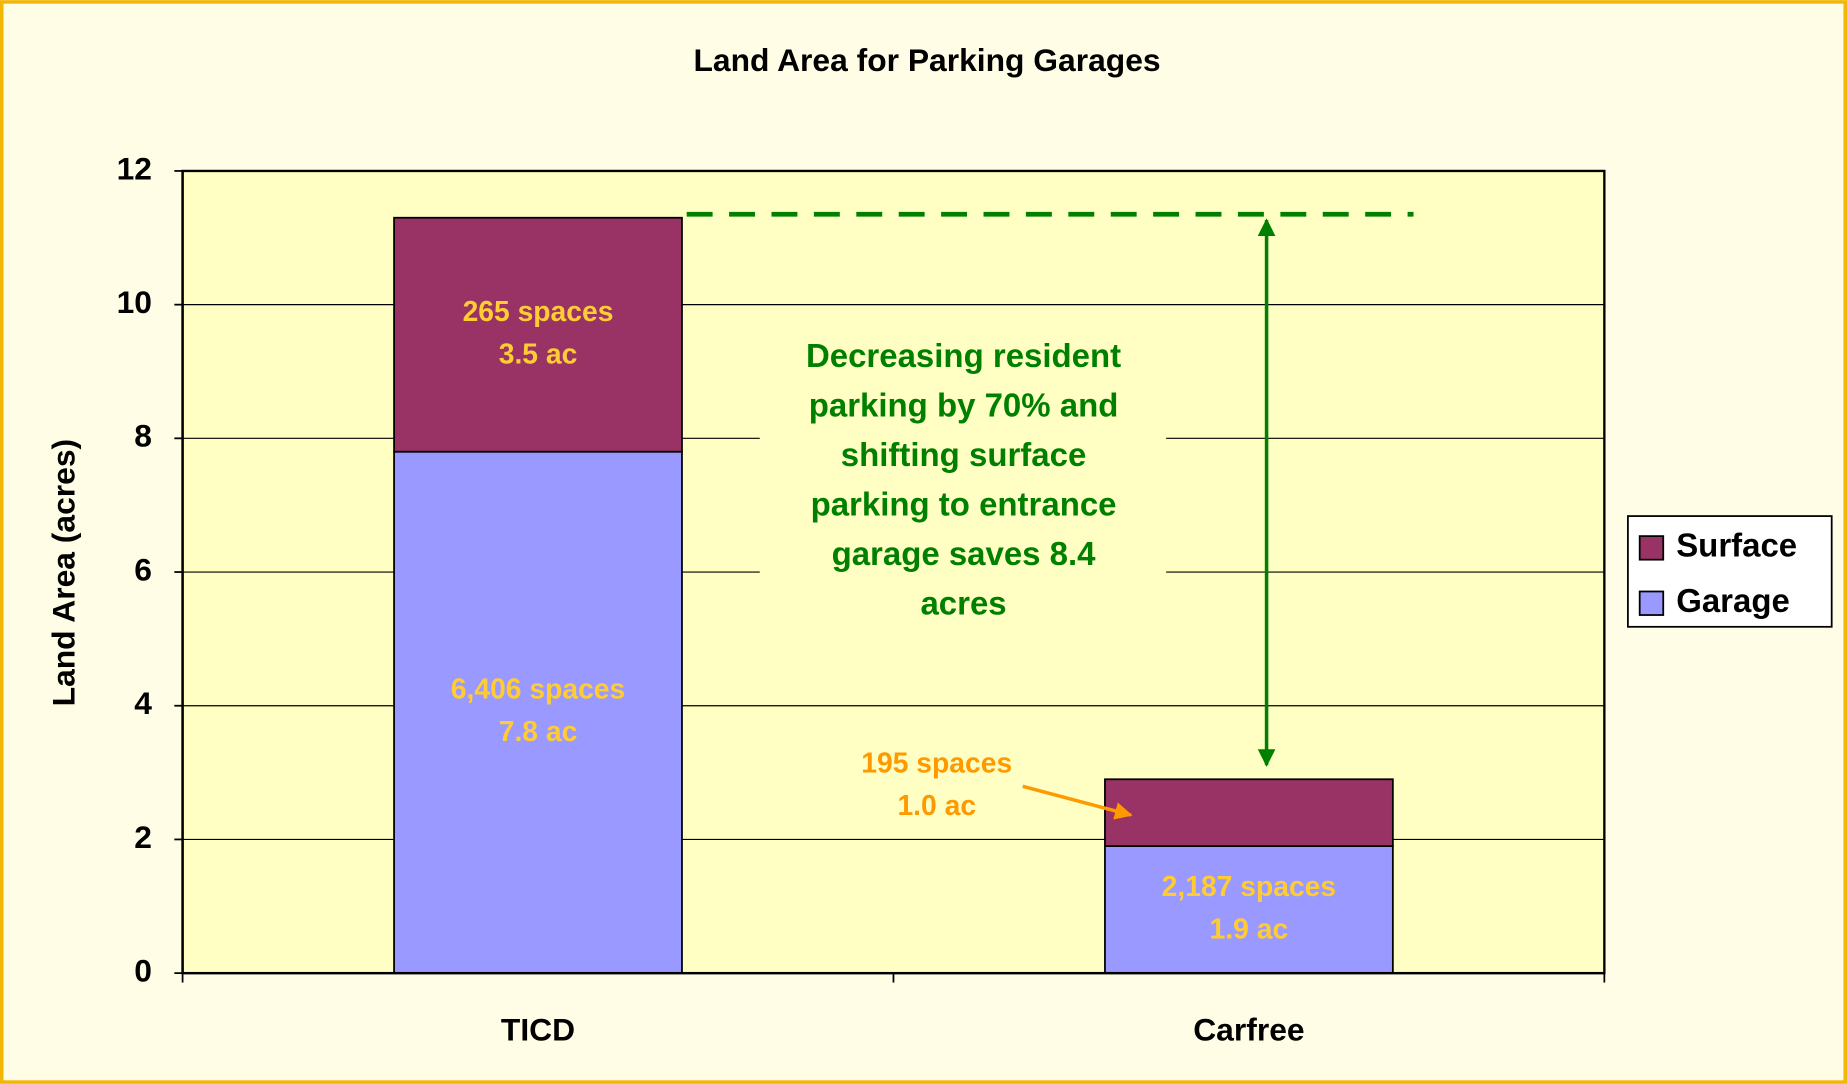  What do you see at coordinates (963, 454) in the screenshot?
I see `annotation: shifting surface` at bounding box center [963, 454].